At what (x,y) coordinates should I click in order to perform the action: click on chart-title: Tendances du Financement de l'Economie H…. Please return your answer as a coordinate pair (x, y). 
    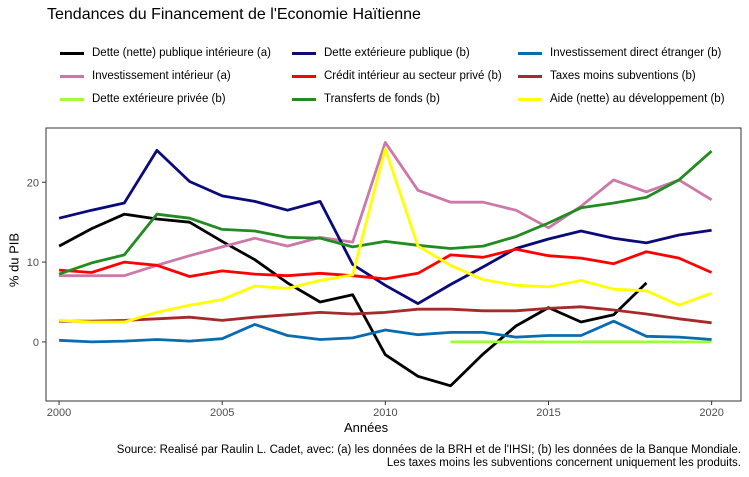
    Looking at the image, I should click on (234, 14).